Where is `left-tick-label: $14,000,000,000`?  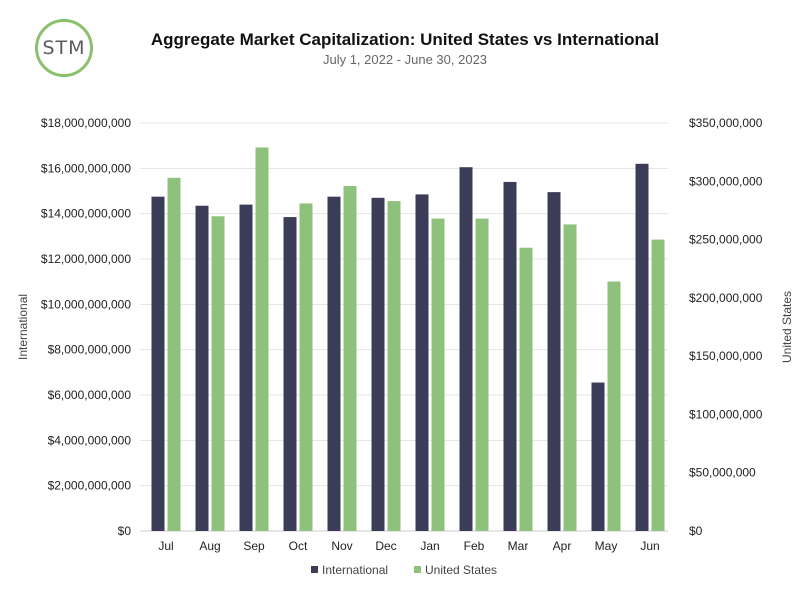 left-tick-label: $14,000,000,000 is located at coordinates (86, 214).